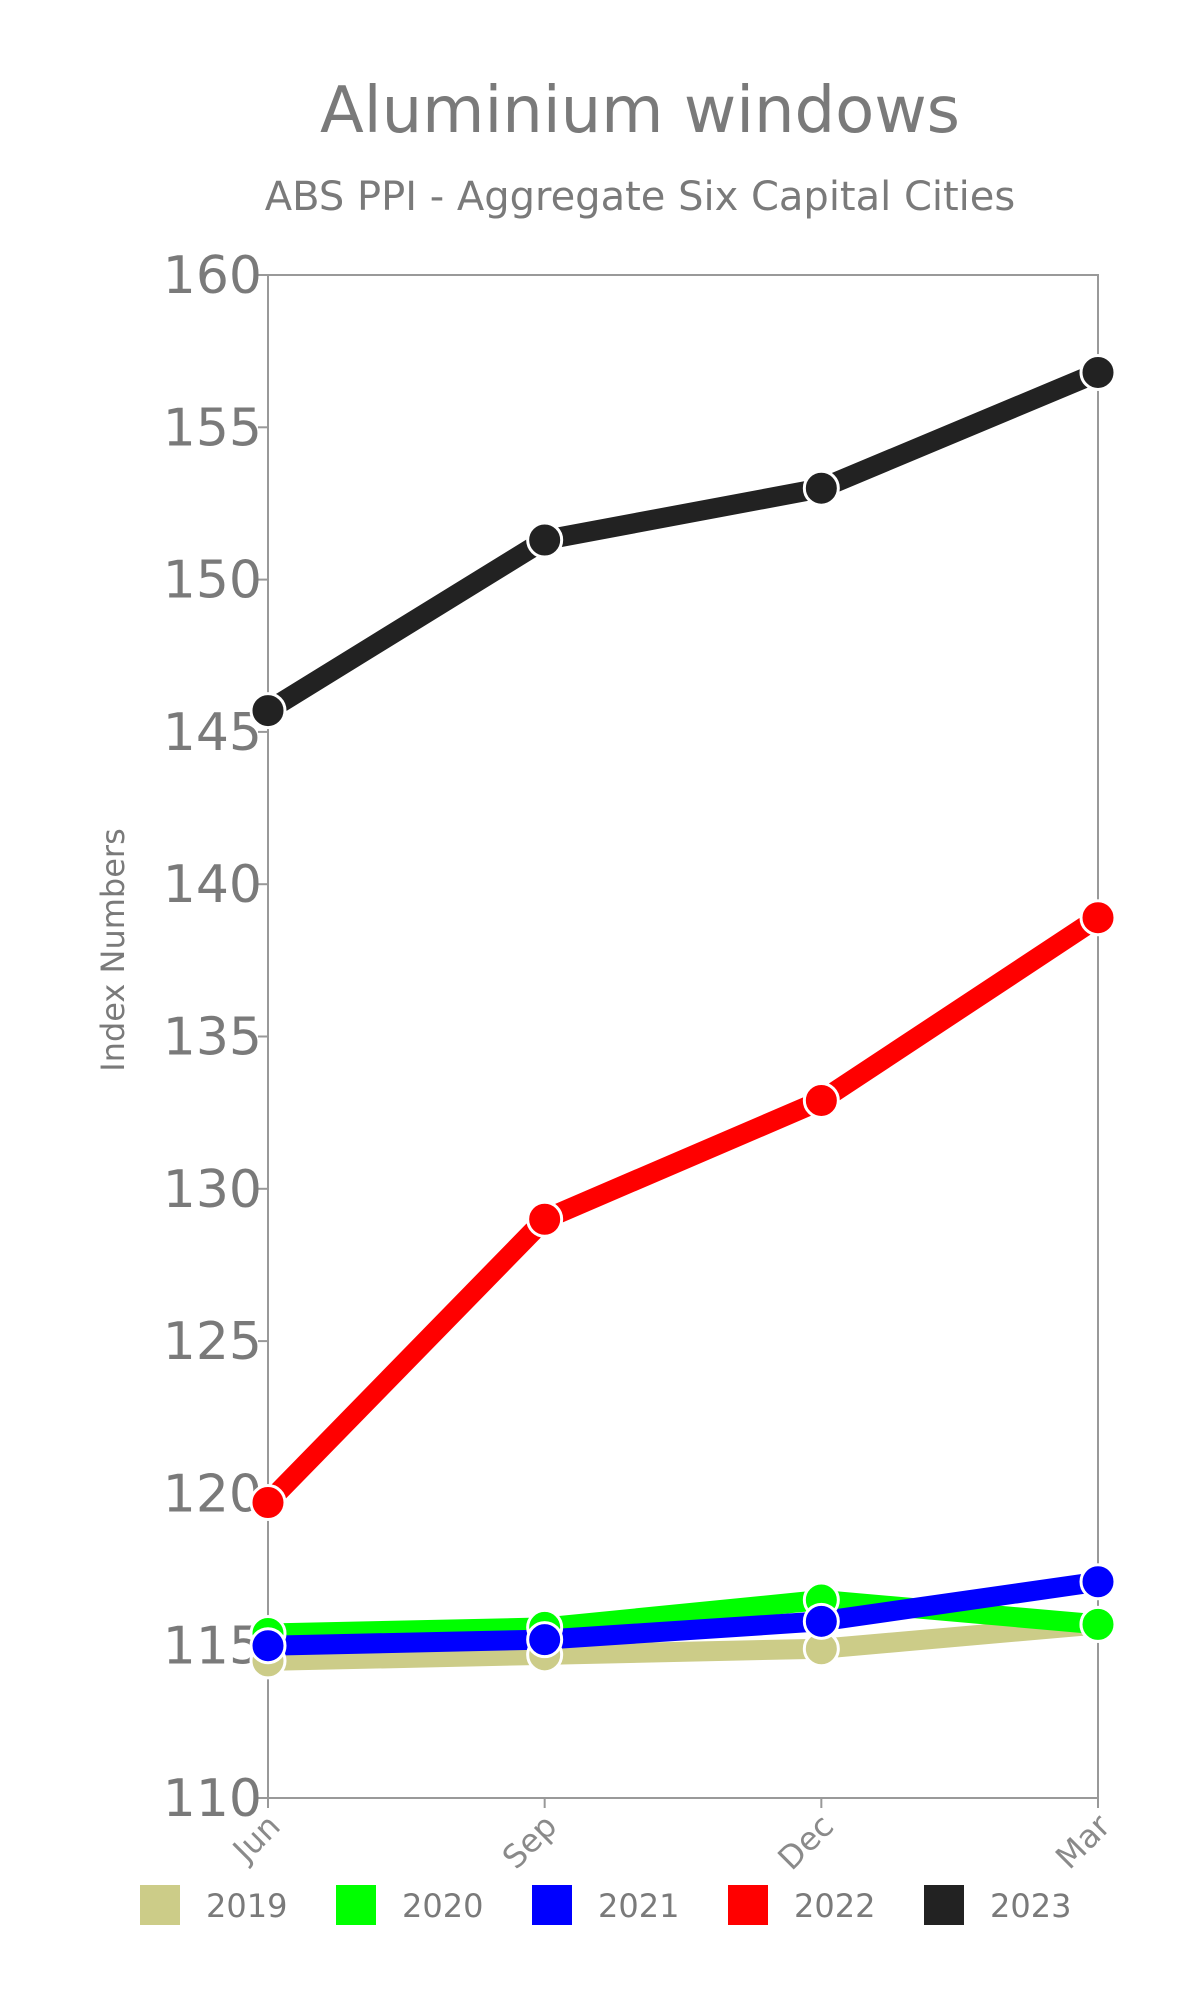 The image size is (1200, 2000). Describe the element at coordinates (212, 1799) in the screenshot. I see `y-tick-label: 110` at that location.